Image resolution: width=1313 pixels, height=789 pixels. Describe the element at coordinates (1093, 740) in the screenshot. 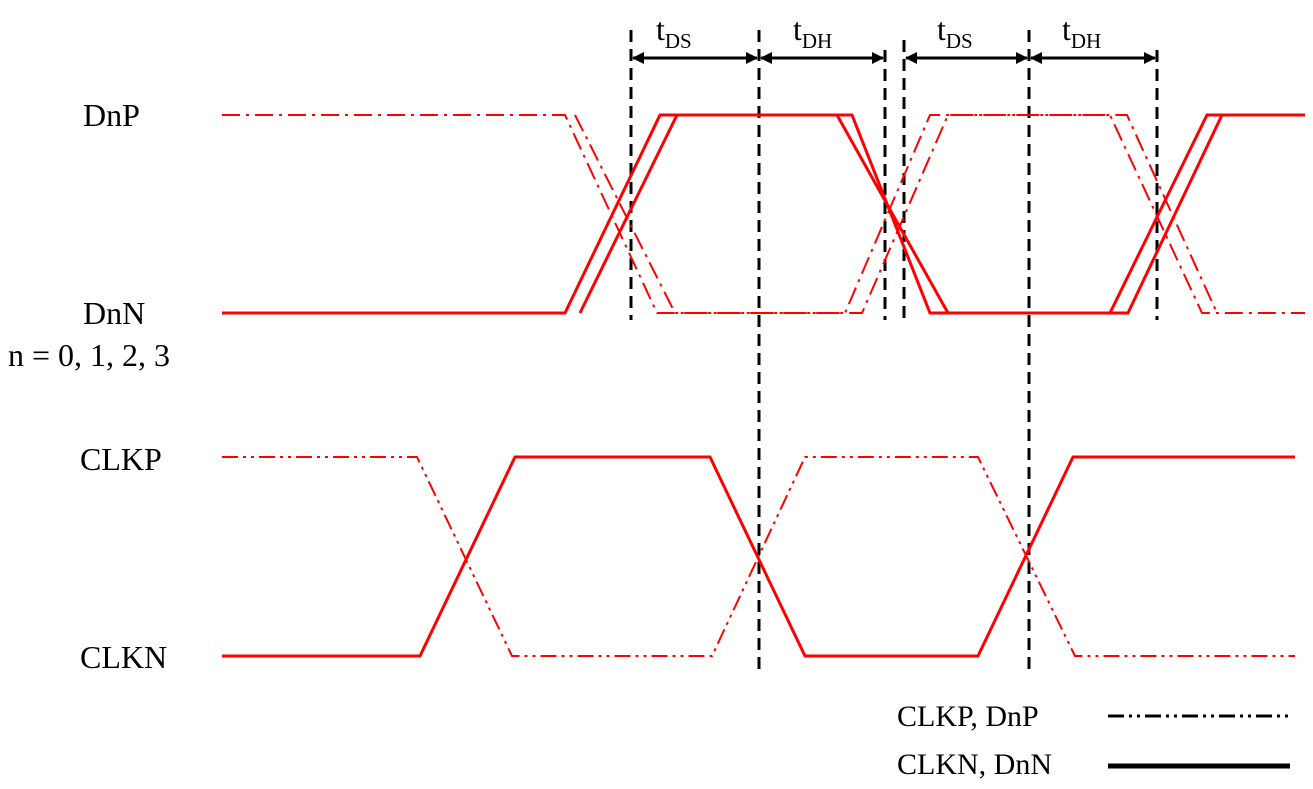

I see `legend: CLKP, DnP CLKN, DnN` at that location.